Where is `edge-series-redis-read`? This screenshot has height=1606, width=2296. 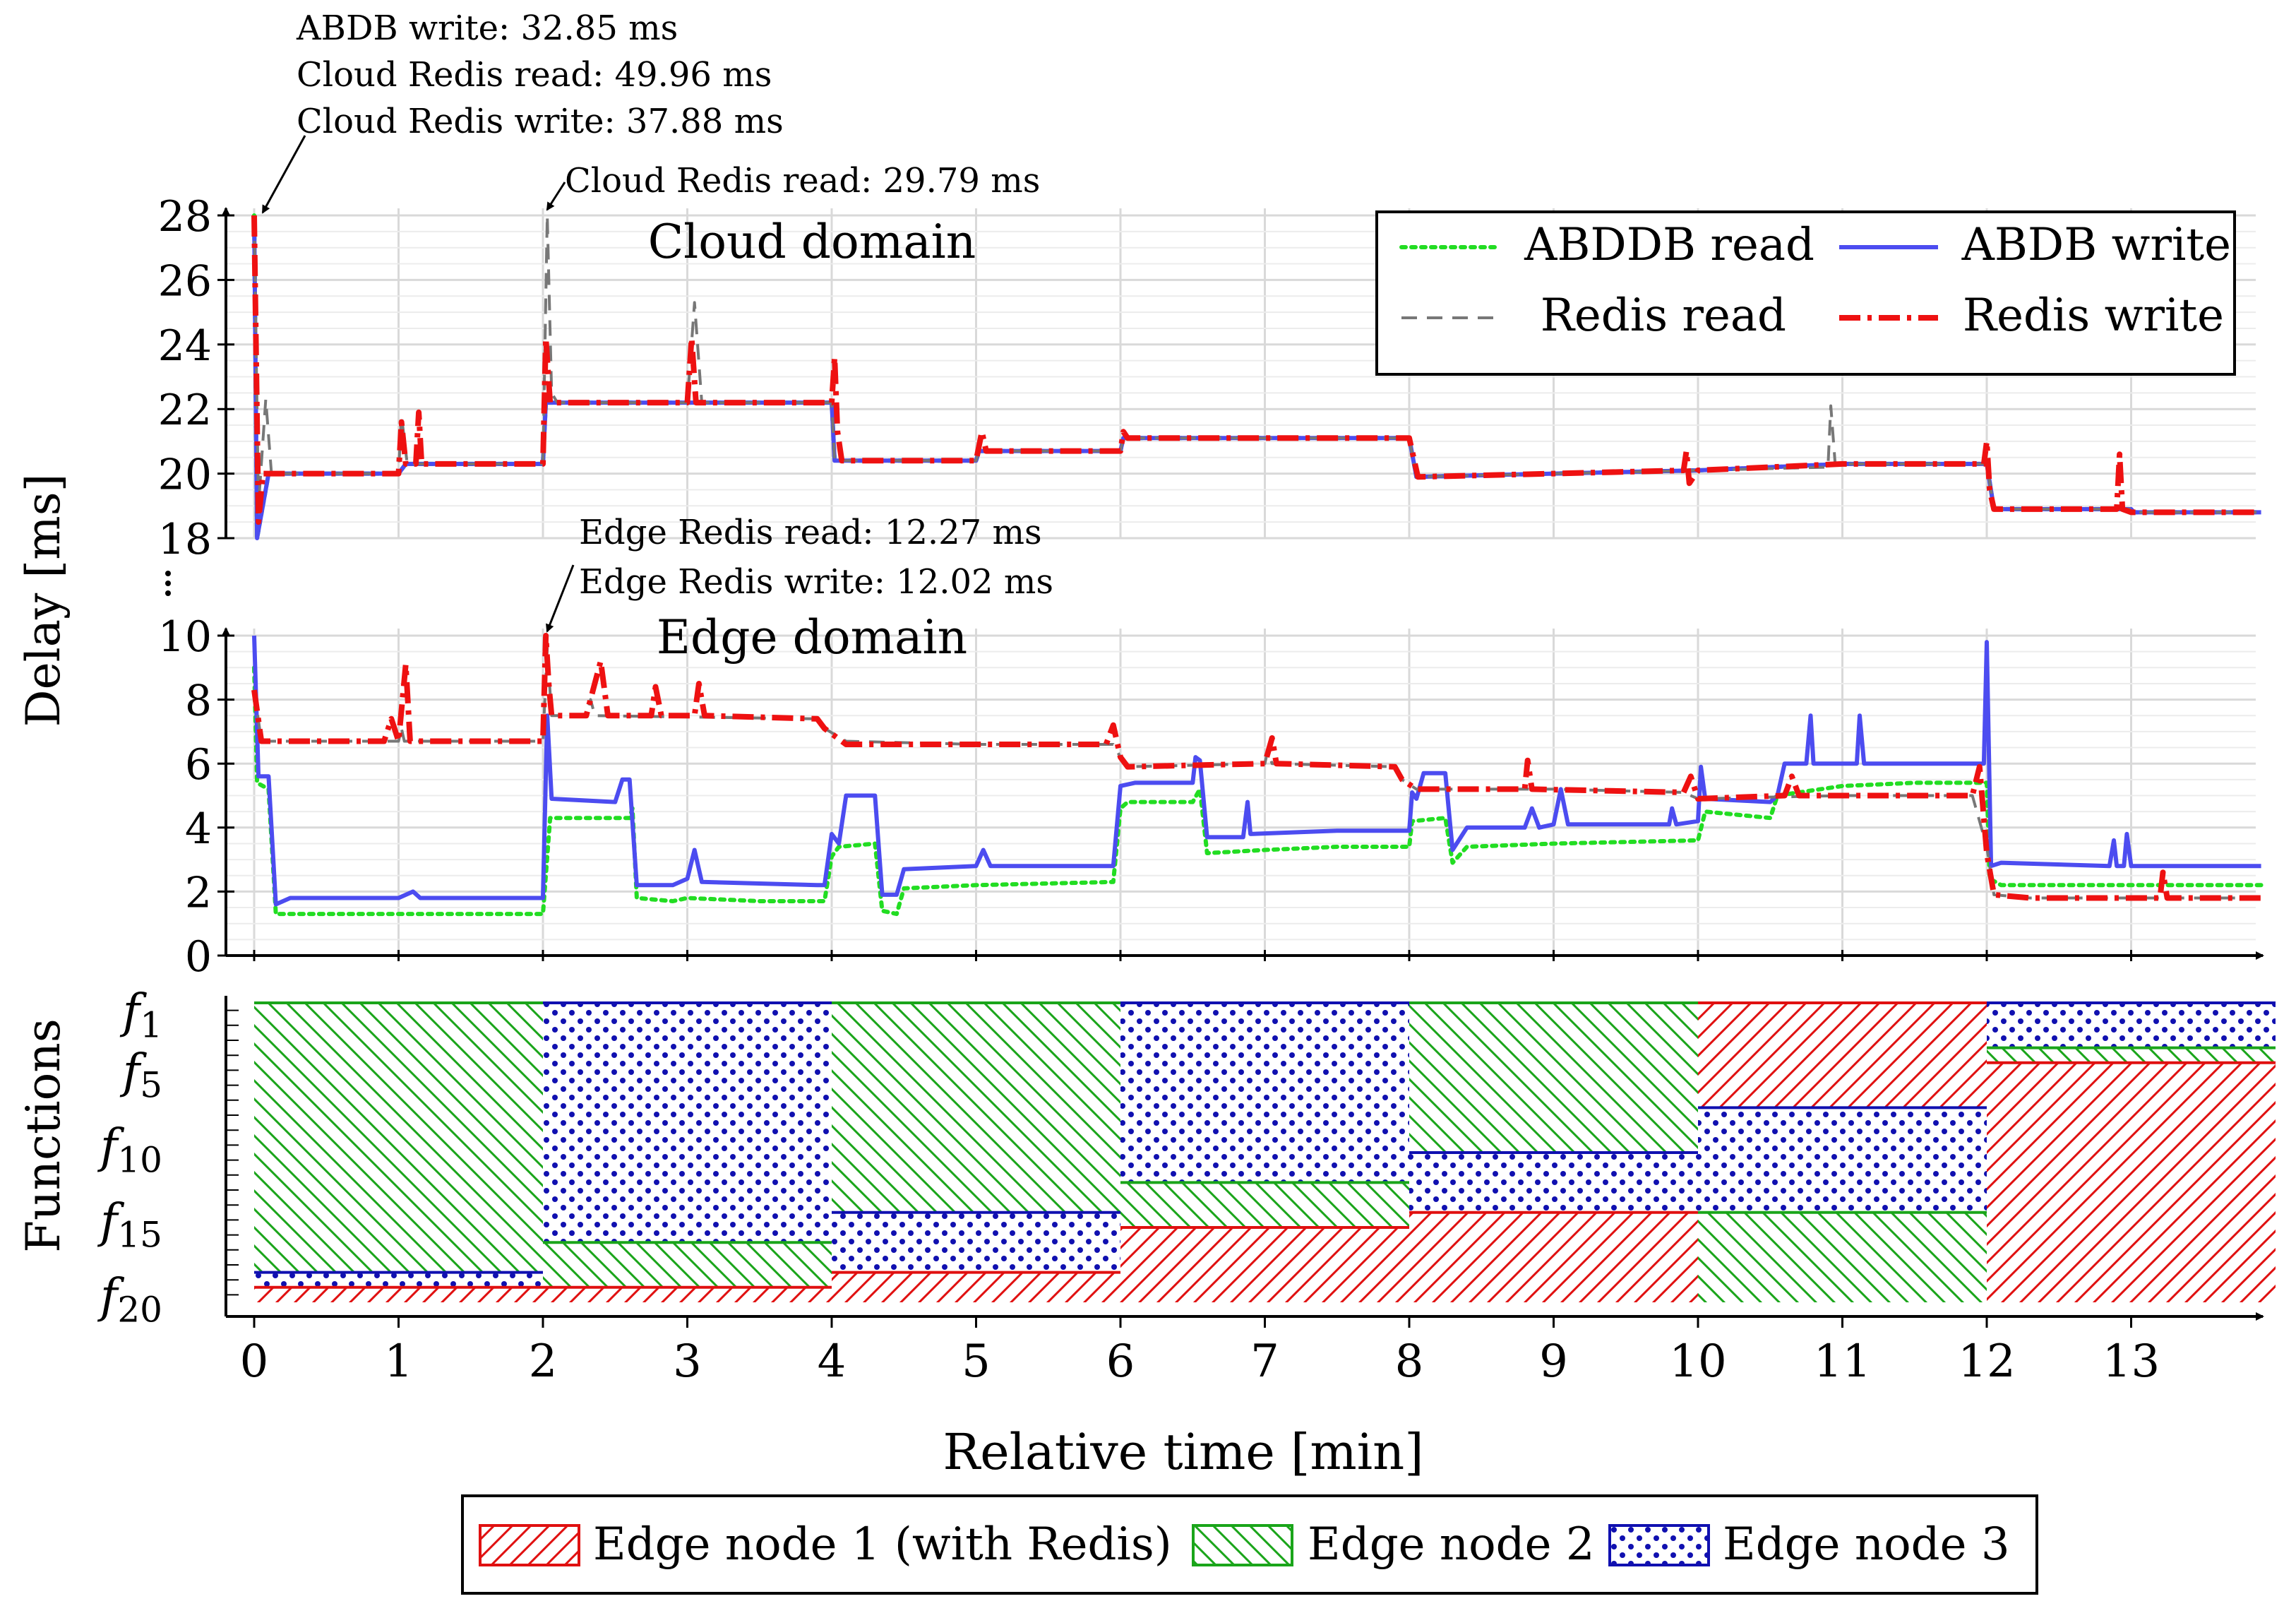
edge-series-redis-read is located at coordinates (1257, 773).